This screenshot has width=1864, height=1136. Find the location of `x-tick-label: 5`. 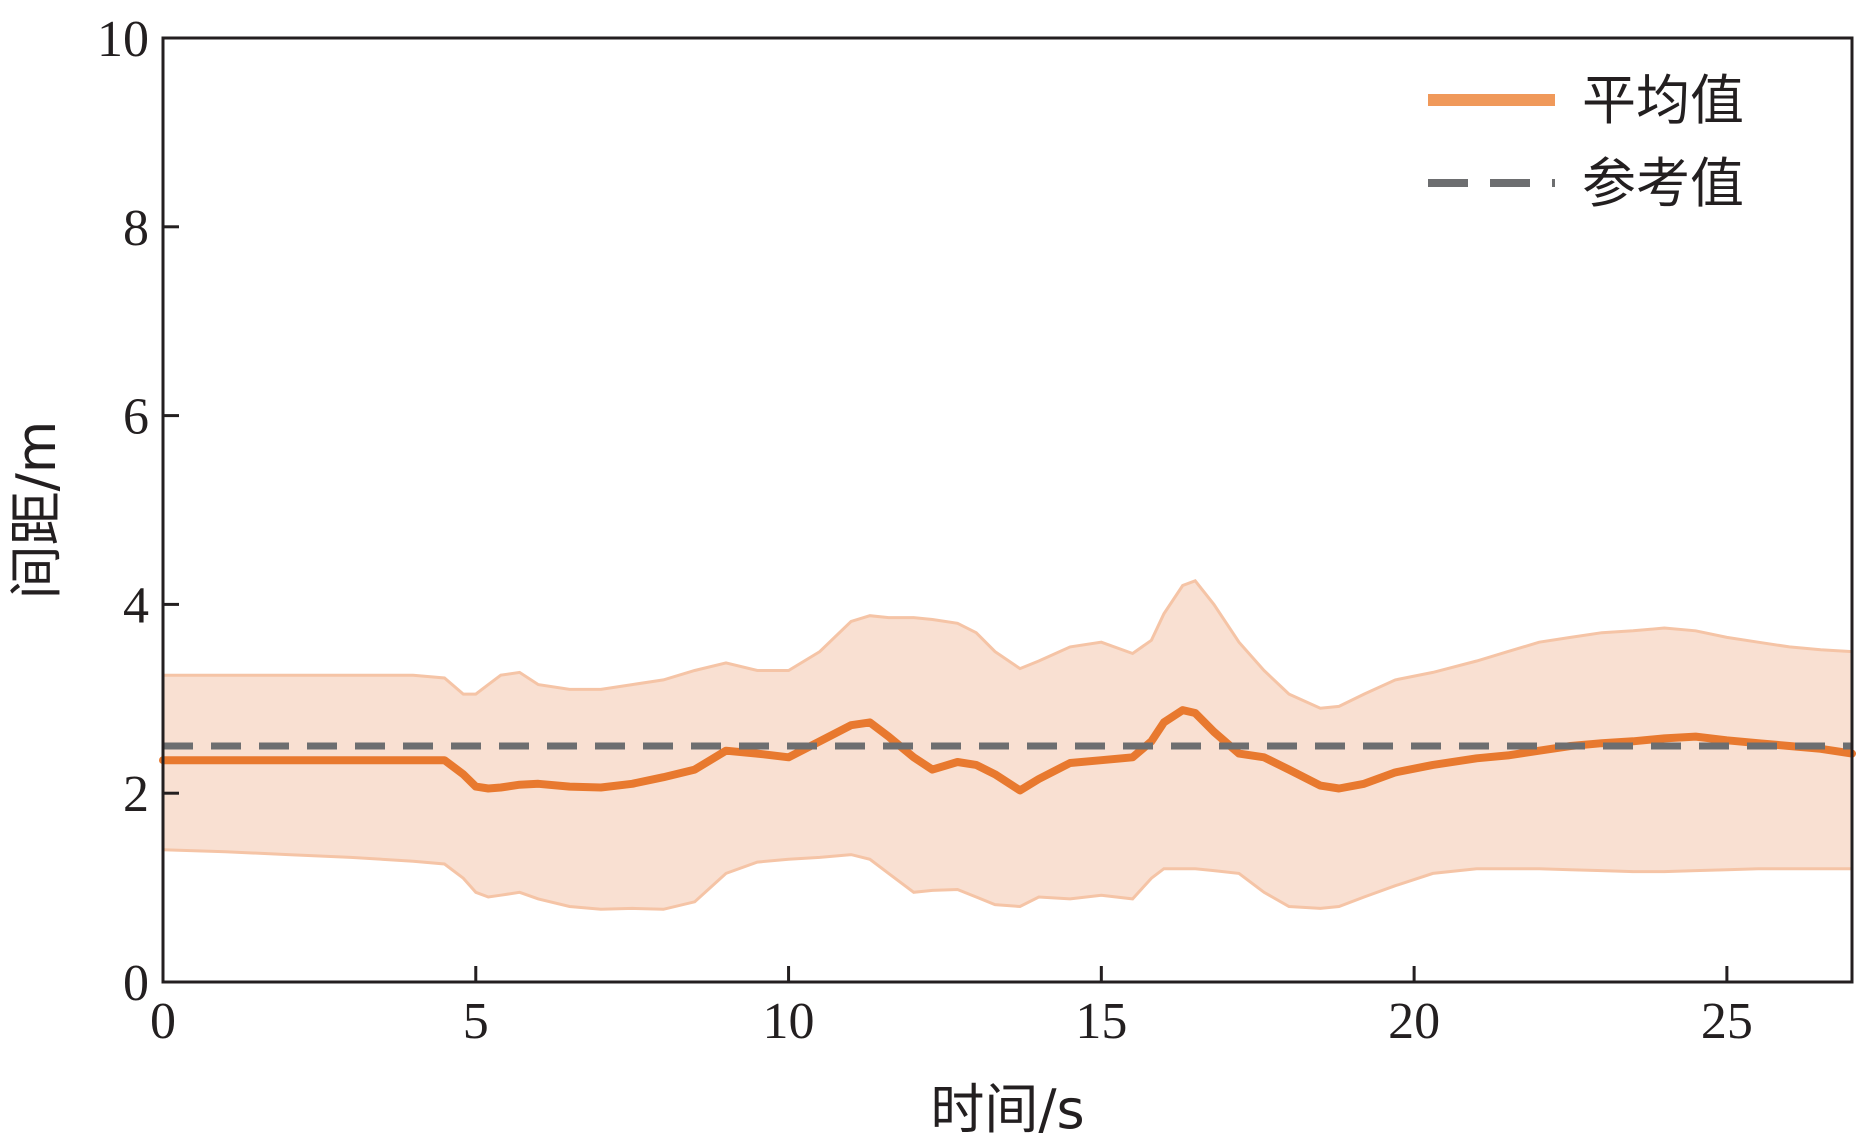

x-tick-label: 5 is located at coordinates (476, 1021).